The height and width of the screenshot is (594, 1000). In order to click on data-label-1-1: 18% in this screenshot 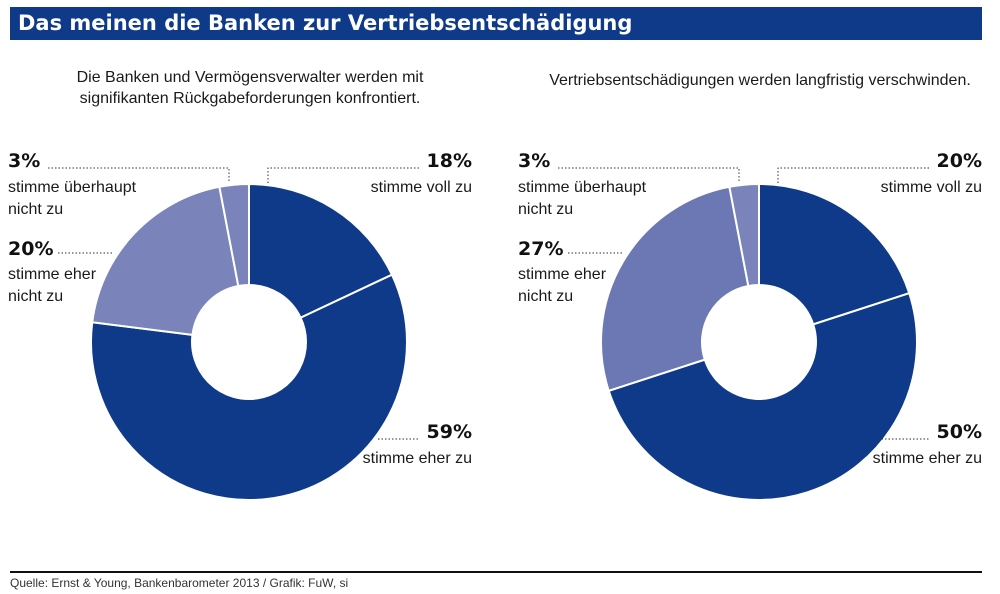, I will do `click(449, 161)`.